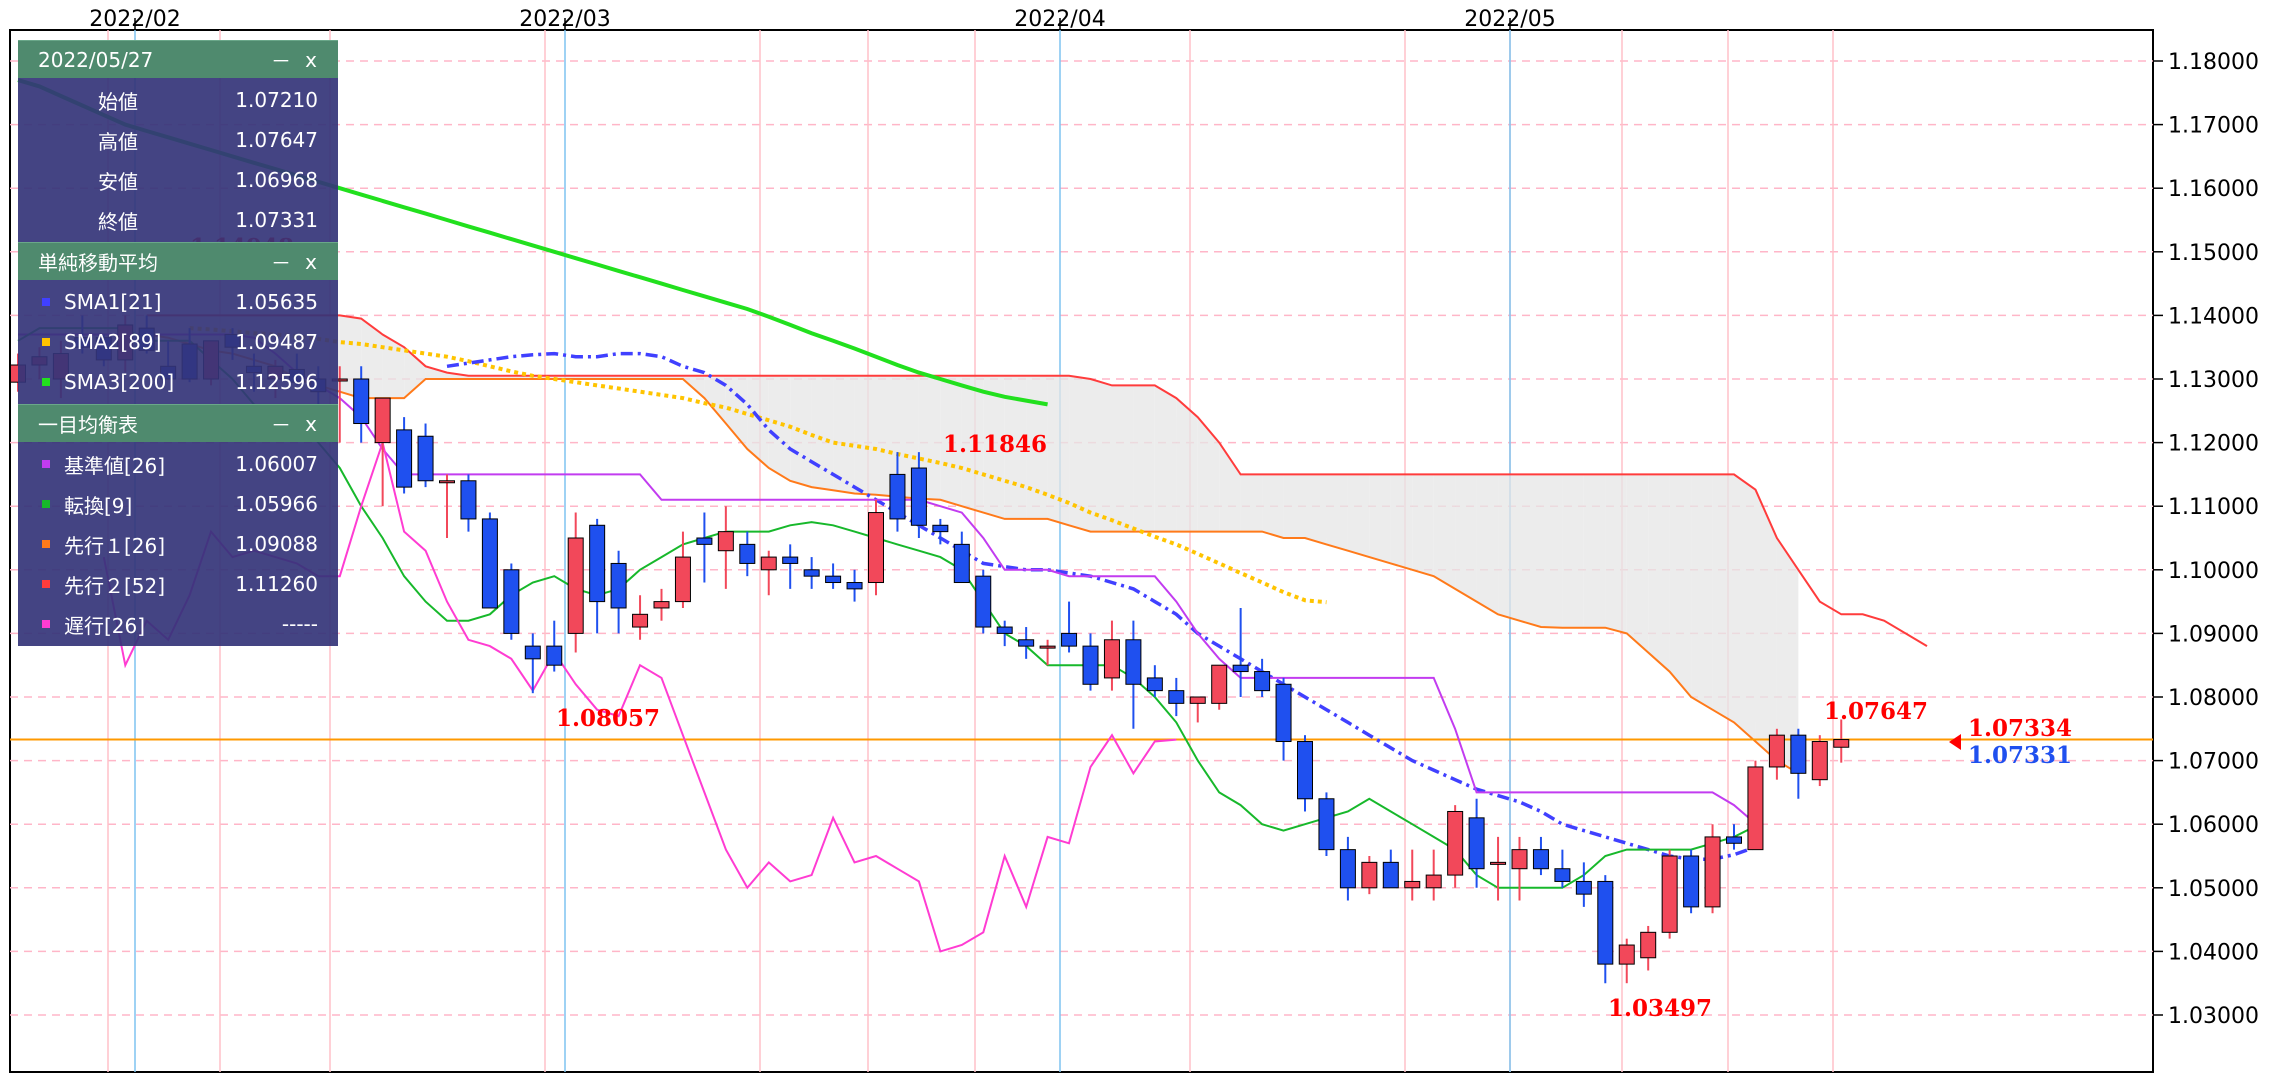 This screenshot has width=2288, height=1080. What do you see at coordinates (276, 220) in the screenshot?
I see `value: 1.07331` at bounding box center [276, 220].